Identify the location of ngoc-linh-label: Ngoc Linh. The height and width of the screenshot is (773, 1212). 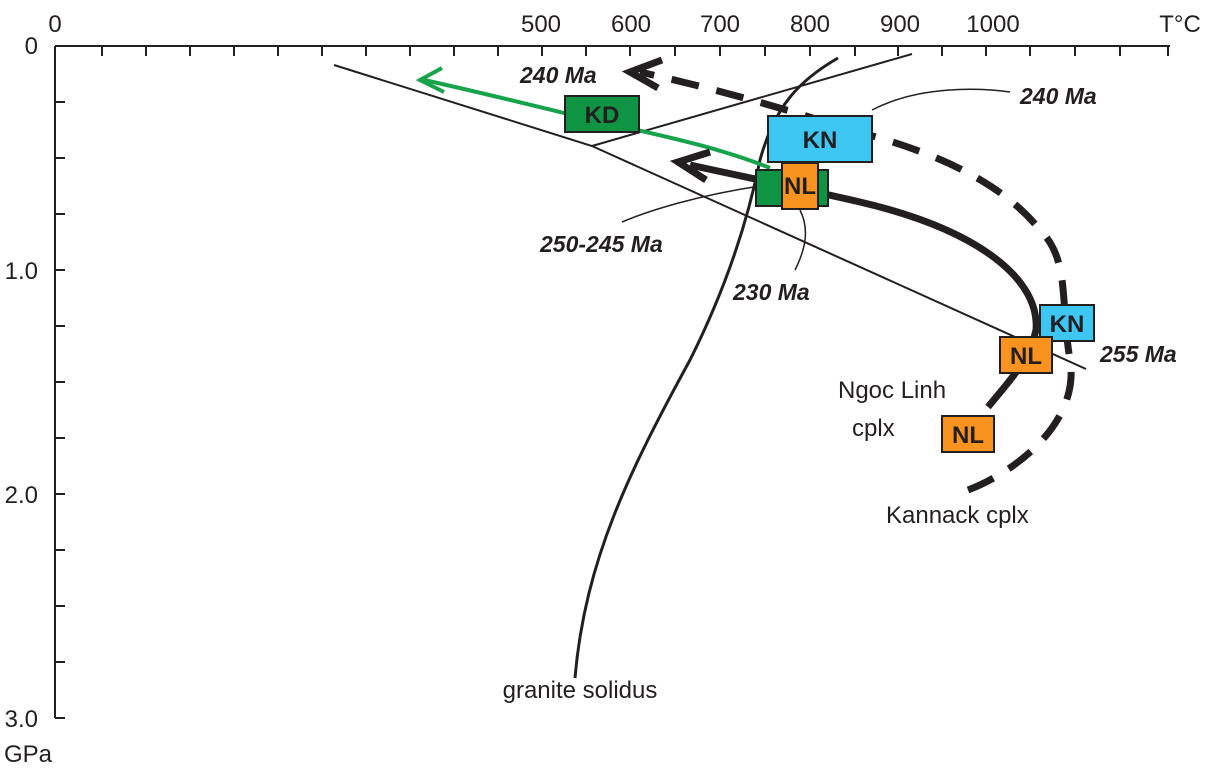
(892, 390).